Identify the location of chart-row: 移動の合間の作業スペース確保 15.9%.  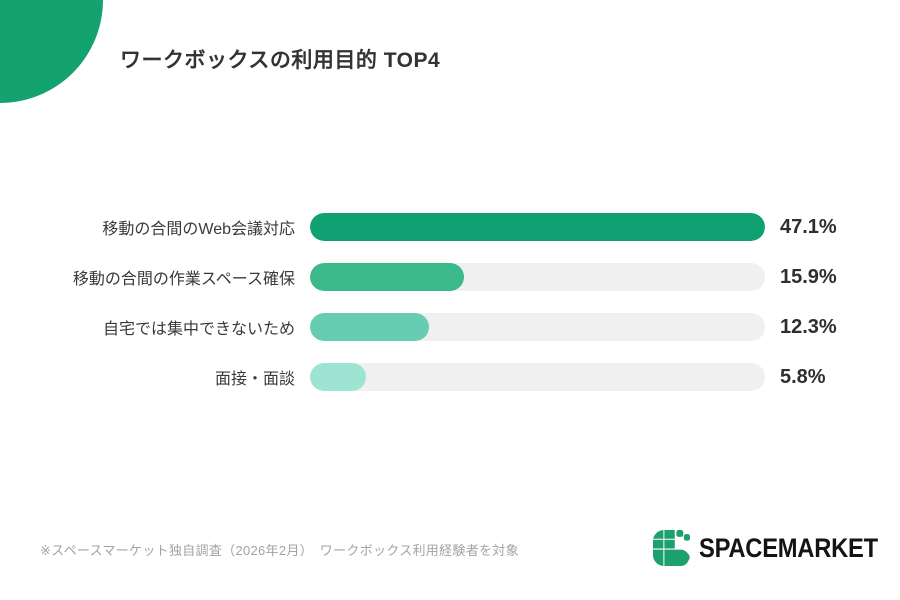
(455, 277).